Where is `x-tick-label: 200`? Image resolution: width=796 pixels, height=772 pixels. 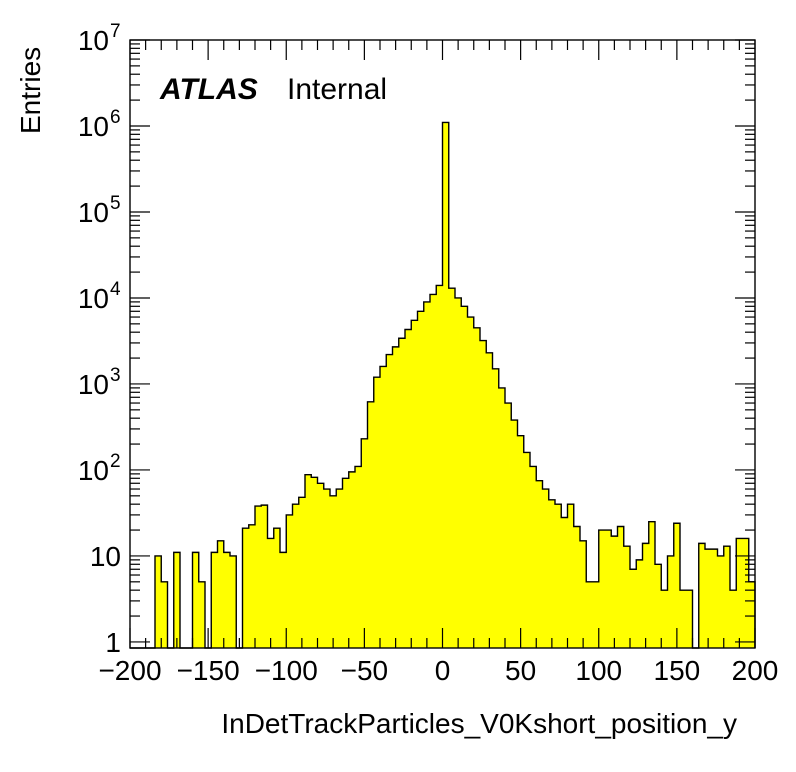 x-tick-label: 200 is located at coordinates (755, 670).